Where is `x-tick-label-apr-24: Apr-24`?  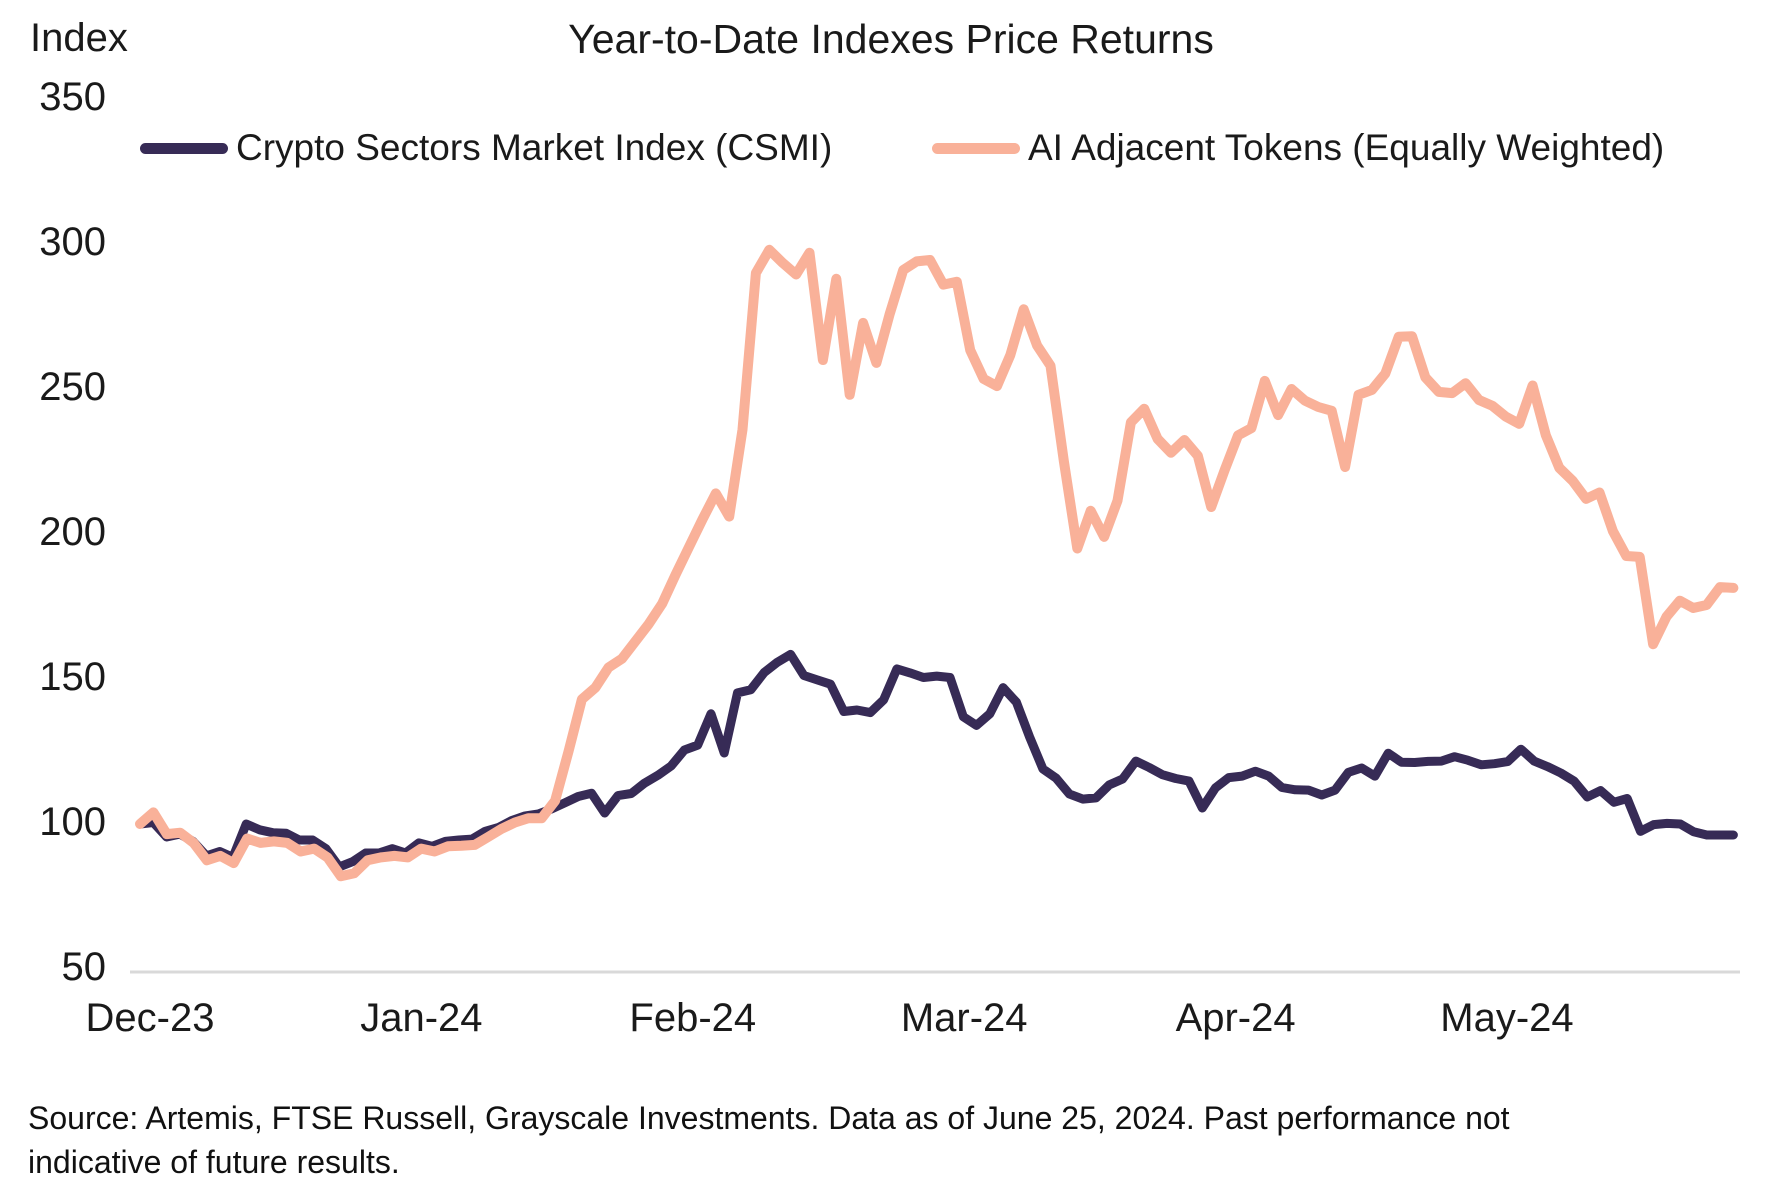
x-tick-label-apr-24: Apr-24 is located at coordinates (1235, 1018).